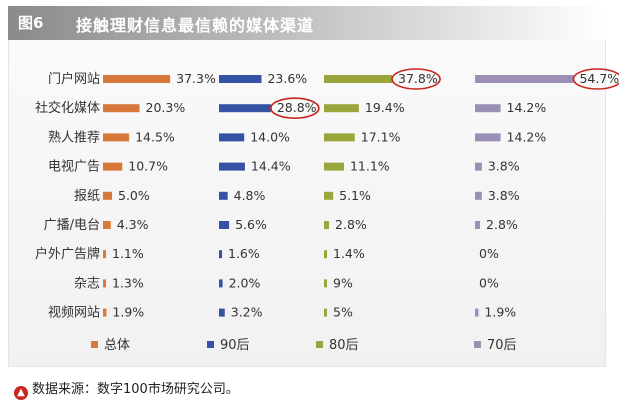  Describe the element at coordinates (287, 78) in the screenshot. I see `data-label: 23.6%` at that location.